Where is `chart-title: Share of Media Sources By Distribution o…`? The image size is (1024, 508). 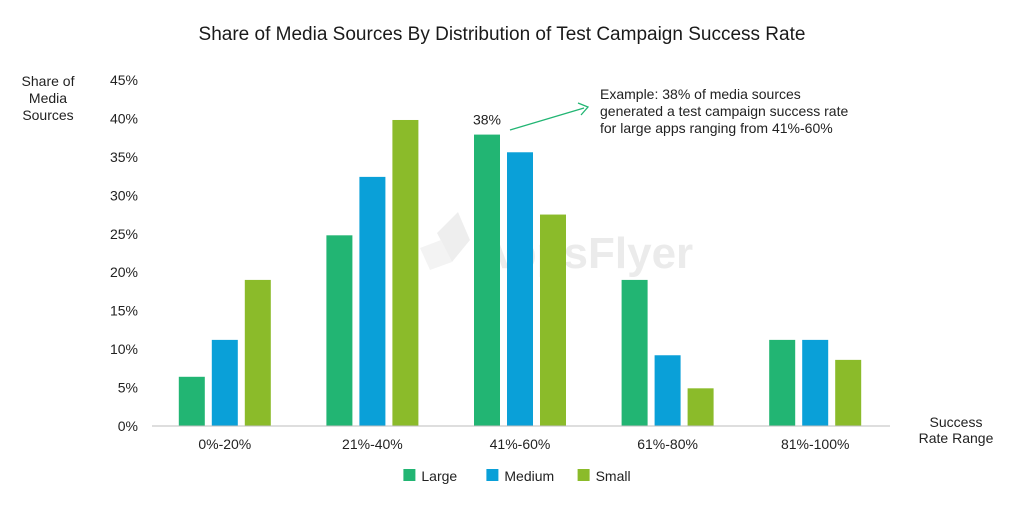 chart-title: Share of Media Sources By Distribution o… is located at coordinates (502, 34).